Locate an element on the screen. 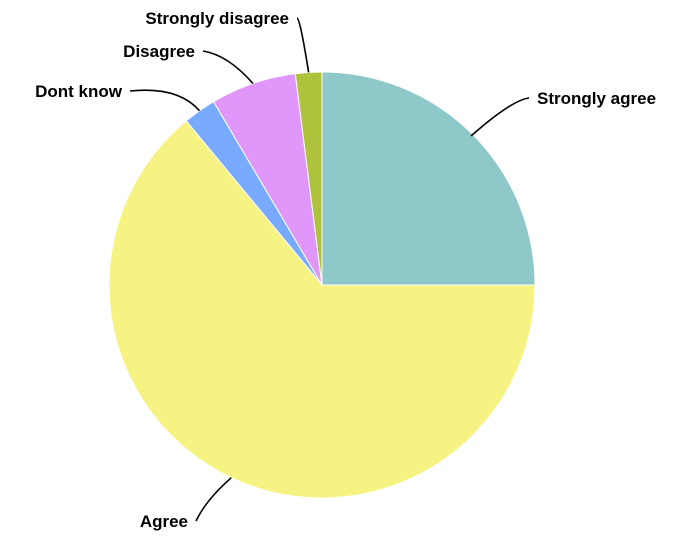 This screenshot has width=691, height=543. leader-line-disagree is located at coordinates (228, 67).